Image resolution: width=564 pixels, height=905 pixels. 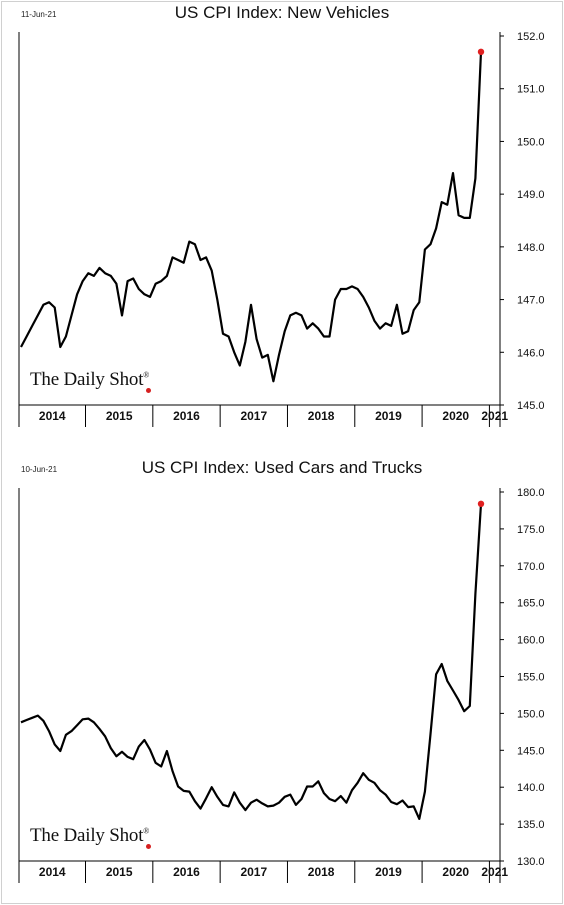 What do you see at coordinates (39, 469) in the screenshot?
I see `chart-date: 10-Jun-21` at bounding box center [39, 469].